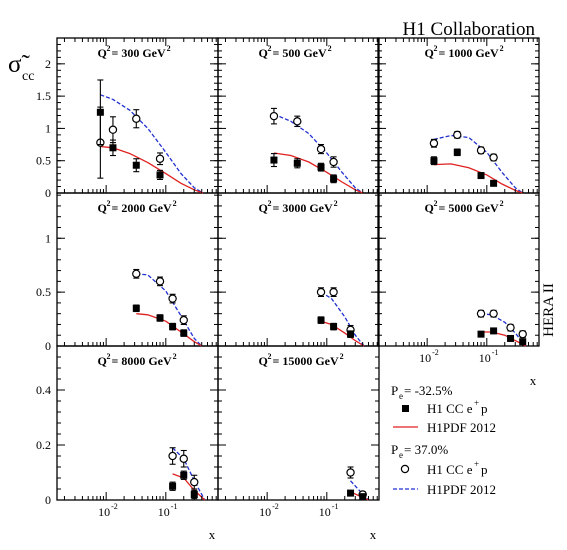  Describe the element at coordinates (426, 449) in the screenshot. I see `legend-pol2-value: = 37.0%` at that location.